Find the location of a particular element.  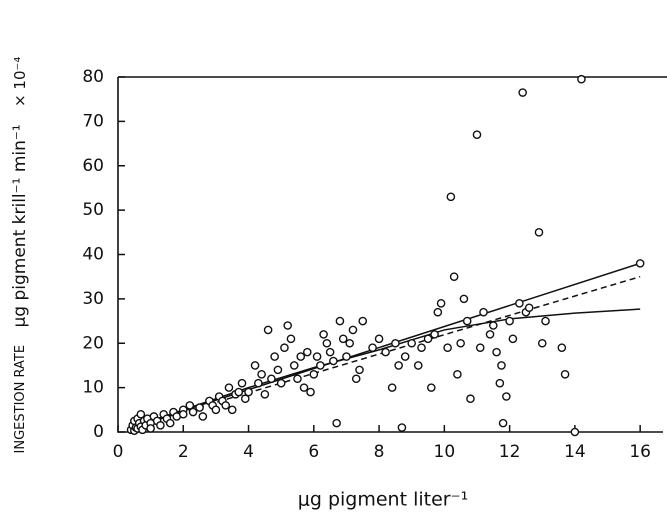

y-tick-label: 70 is located at coordinates (93, 121).